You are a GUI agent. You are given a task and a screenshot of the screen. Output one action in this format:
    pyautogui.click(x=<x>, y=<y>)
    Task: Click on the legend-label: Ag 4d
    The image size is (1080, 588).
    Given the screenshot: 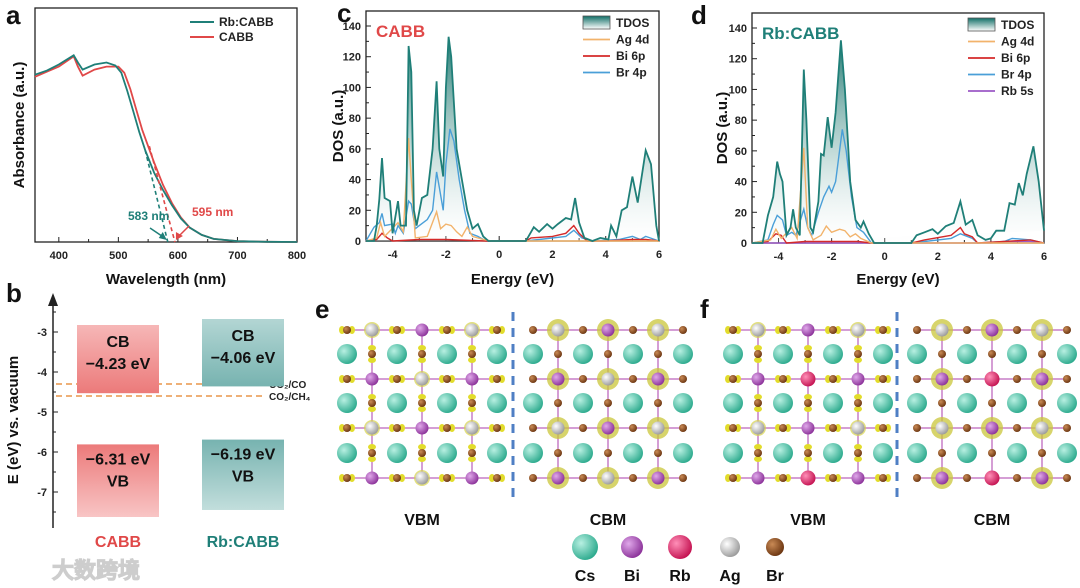 What is the action you would take?
    pyautogui.click(x=632, y=40)
    